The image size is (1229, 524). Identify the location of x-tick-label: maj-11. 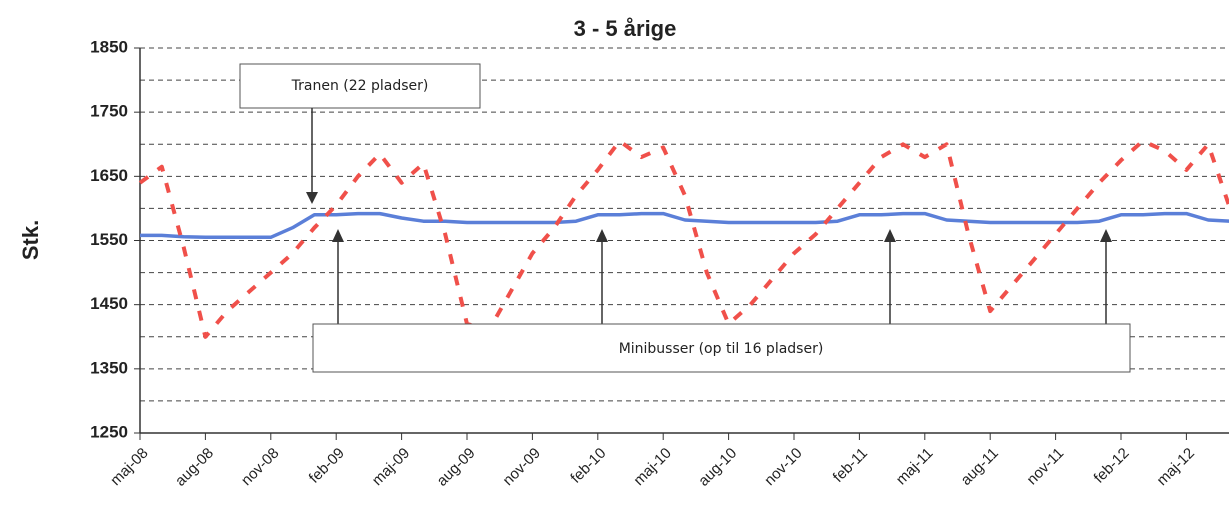
(915, 467).